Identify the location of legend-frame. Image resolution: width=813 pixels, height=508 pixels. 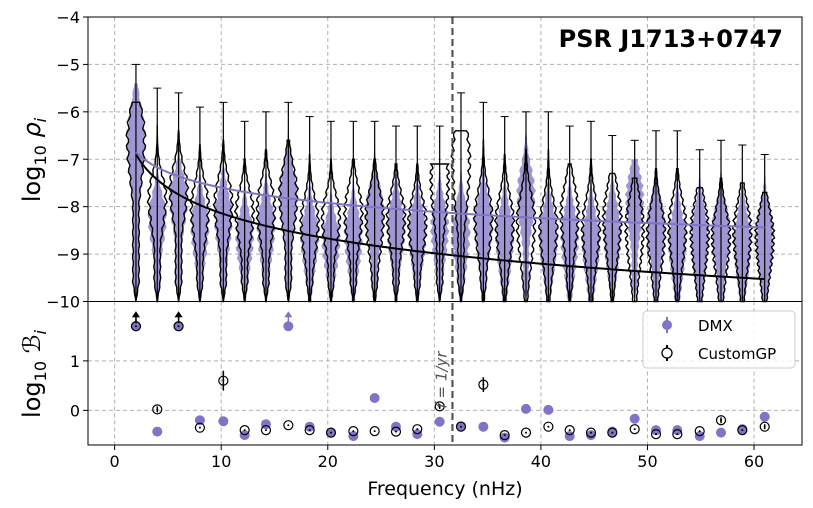
(719, 339).